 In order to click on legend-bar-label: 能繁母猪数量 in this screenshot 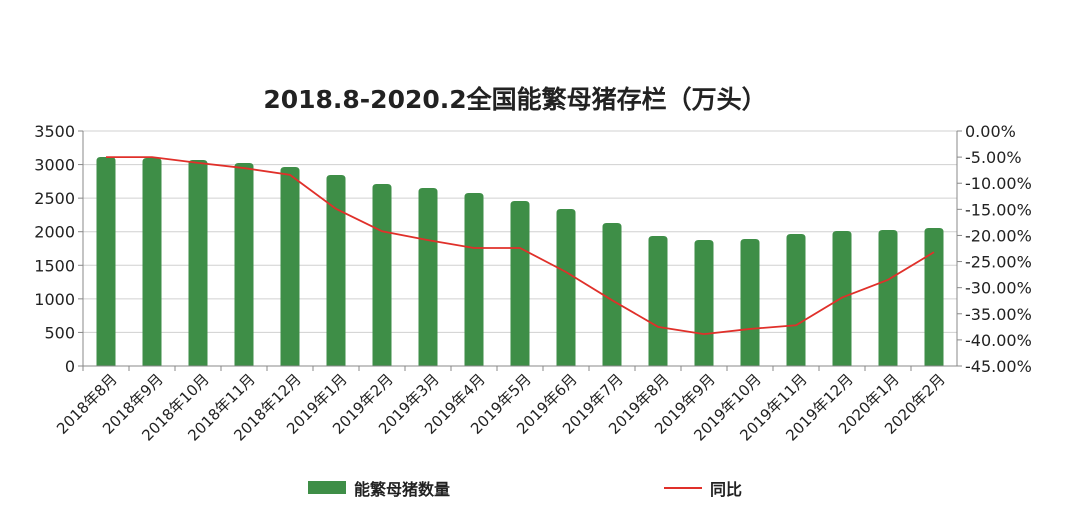, I will do `click(402, 489)`.